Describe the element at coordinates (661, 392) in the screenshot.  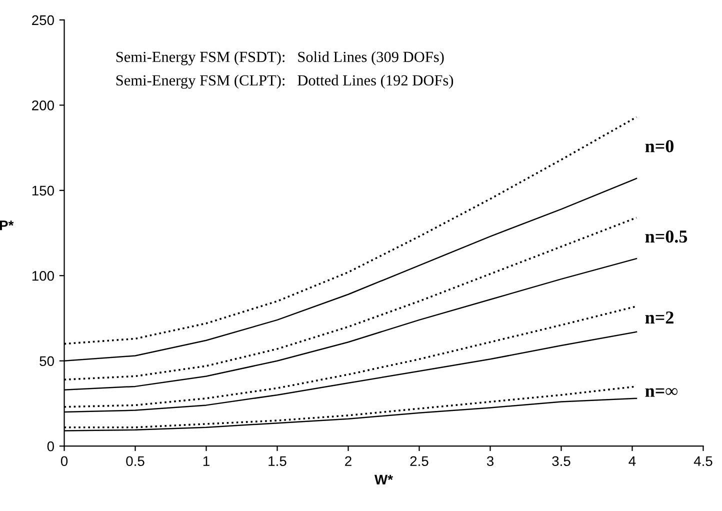
I see `series-label: n=∞` at that location.